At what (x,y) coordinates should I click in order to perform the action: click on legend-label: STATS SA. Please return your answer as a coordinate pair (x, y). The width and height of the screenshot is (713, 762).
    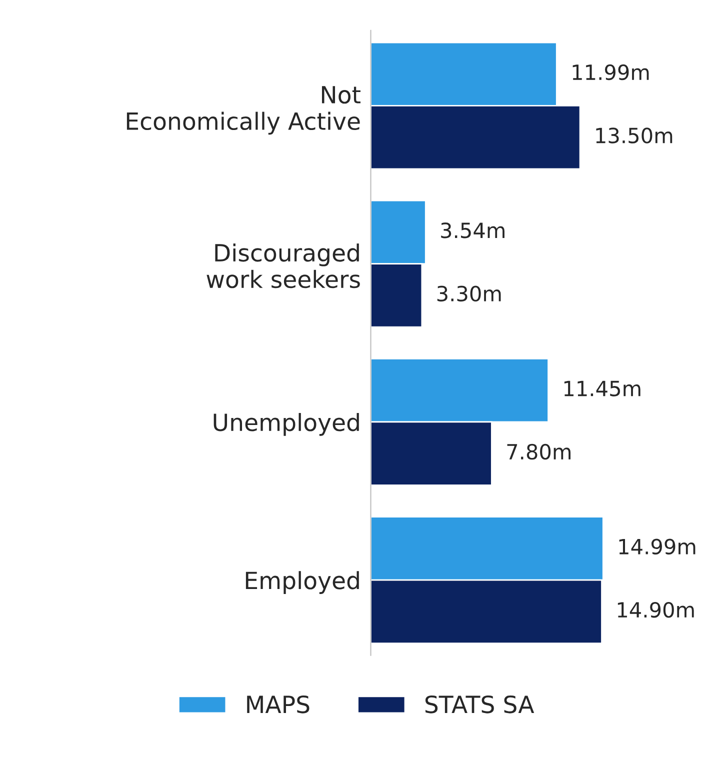
    Looking at the image, I should click on (479, 704).